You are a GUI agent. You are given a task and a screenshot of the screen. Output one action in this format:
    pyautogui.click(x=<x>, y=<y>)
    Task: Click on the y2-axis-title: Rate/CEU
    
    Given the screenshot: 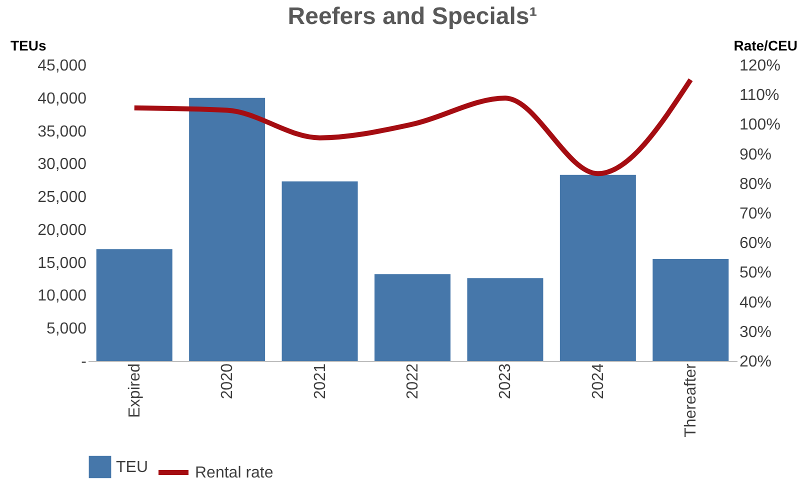 What is the action you would take?
    pyautogui.click(x=766, y=46)
    